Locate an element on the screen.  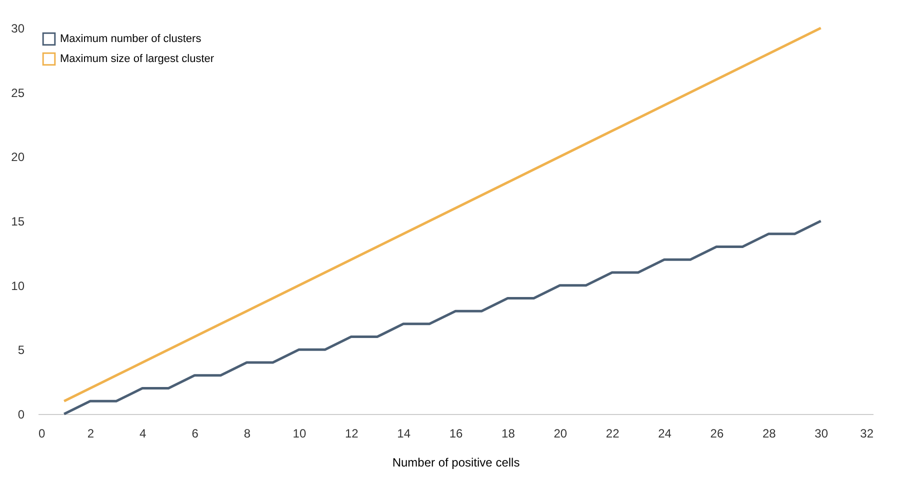
x-tick-label: 4 is located at coordinates (143, 433).